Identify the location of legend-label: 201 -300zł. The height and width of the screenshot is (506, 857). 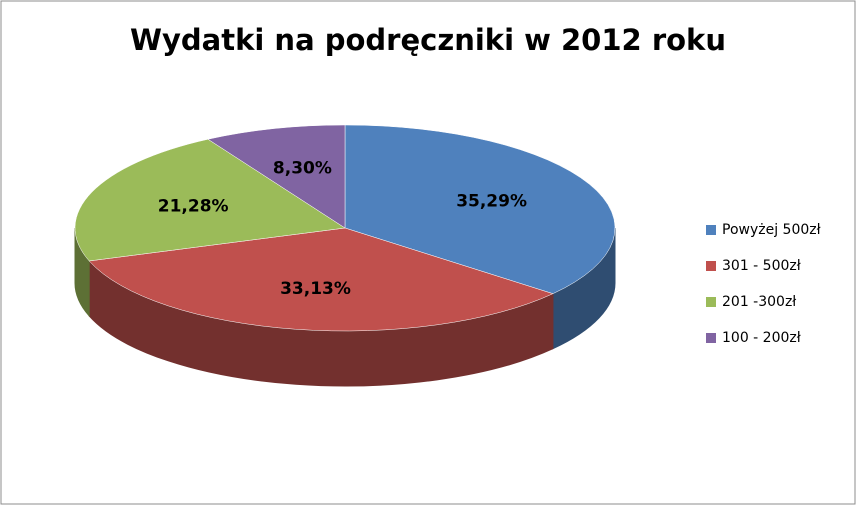
(759, 302).